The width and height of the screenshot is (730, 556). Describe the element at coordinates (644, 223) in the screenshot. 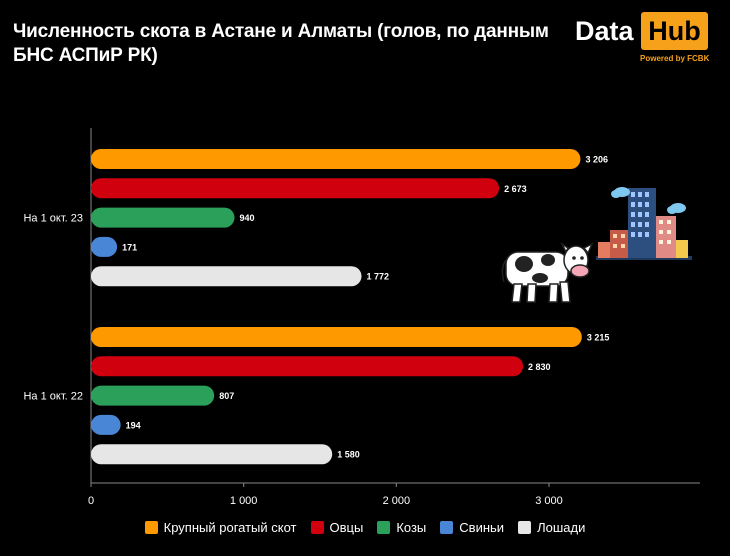

I see `city-buildings-icon` at that location.